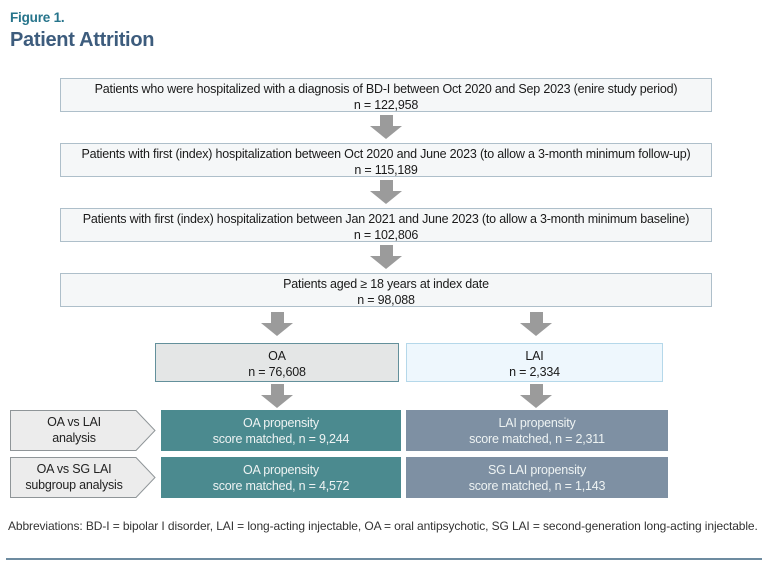  I want to click on figure-header: Figure 1. Patient Attrition, so click(82, 31).